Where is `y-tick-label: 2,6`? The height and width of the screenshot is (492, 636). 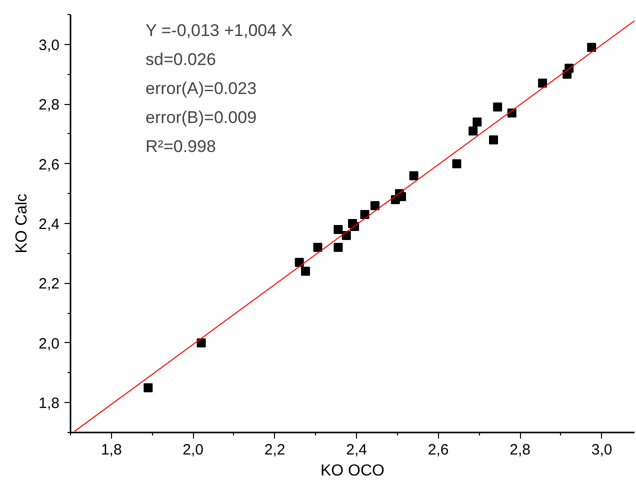 y-tick-label: 2,6 is located at coordinates (49, 165).